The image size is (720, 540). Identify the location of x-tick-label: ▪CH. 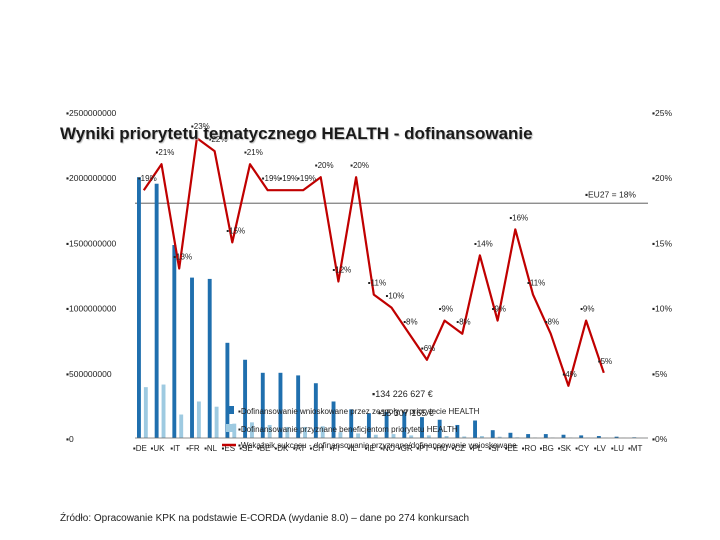
(317, 448).